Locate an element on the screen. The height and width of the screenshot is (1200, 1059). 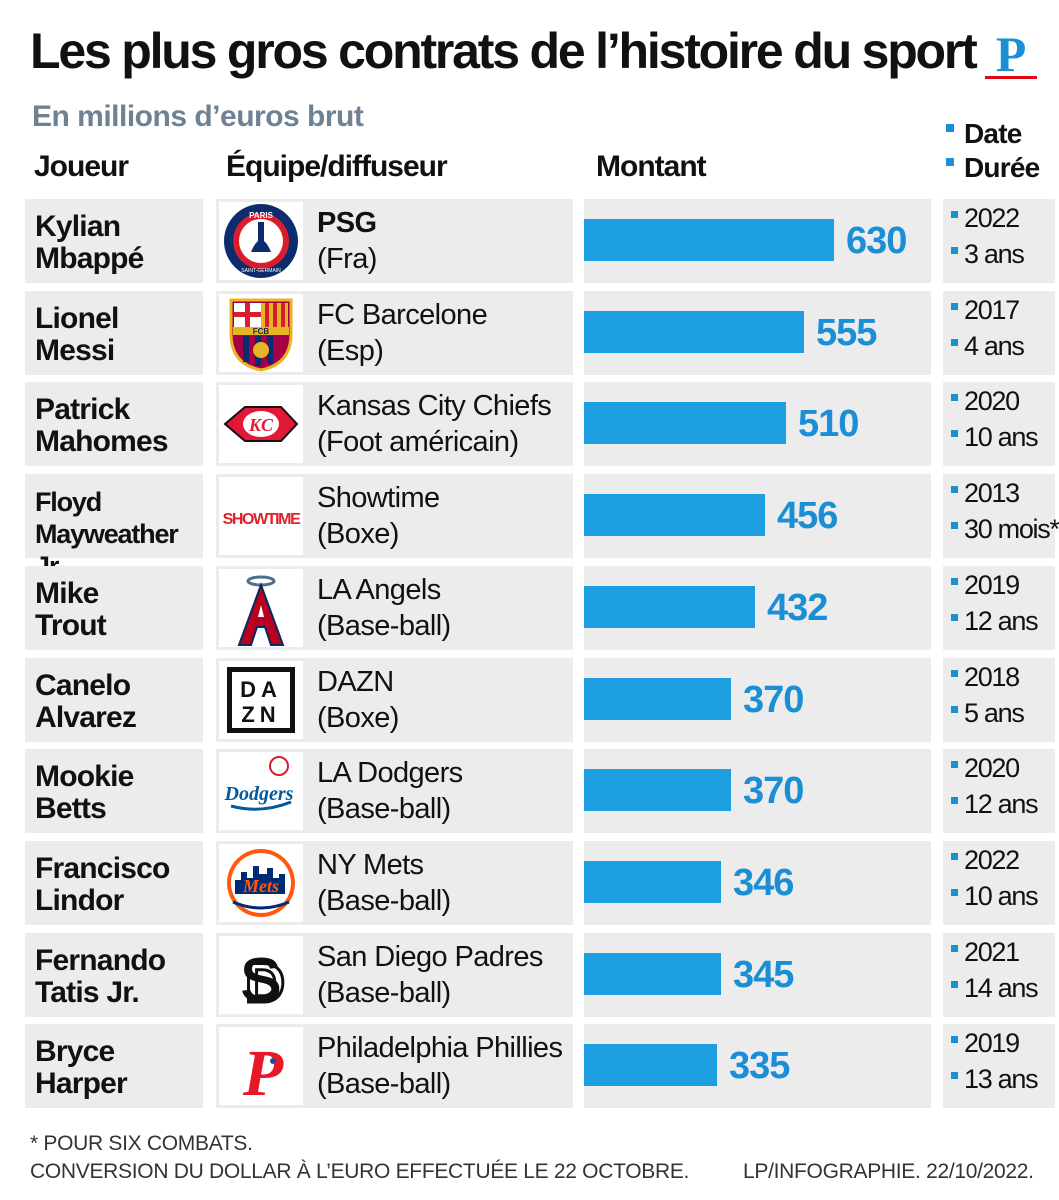
player-cell: Mookie Betts is located at coordinates (114, 791).